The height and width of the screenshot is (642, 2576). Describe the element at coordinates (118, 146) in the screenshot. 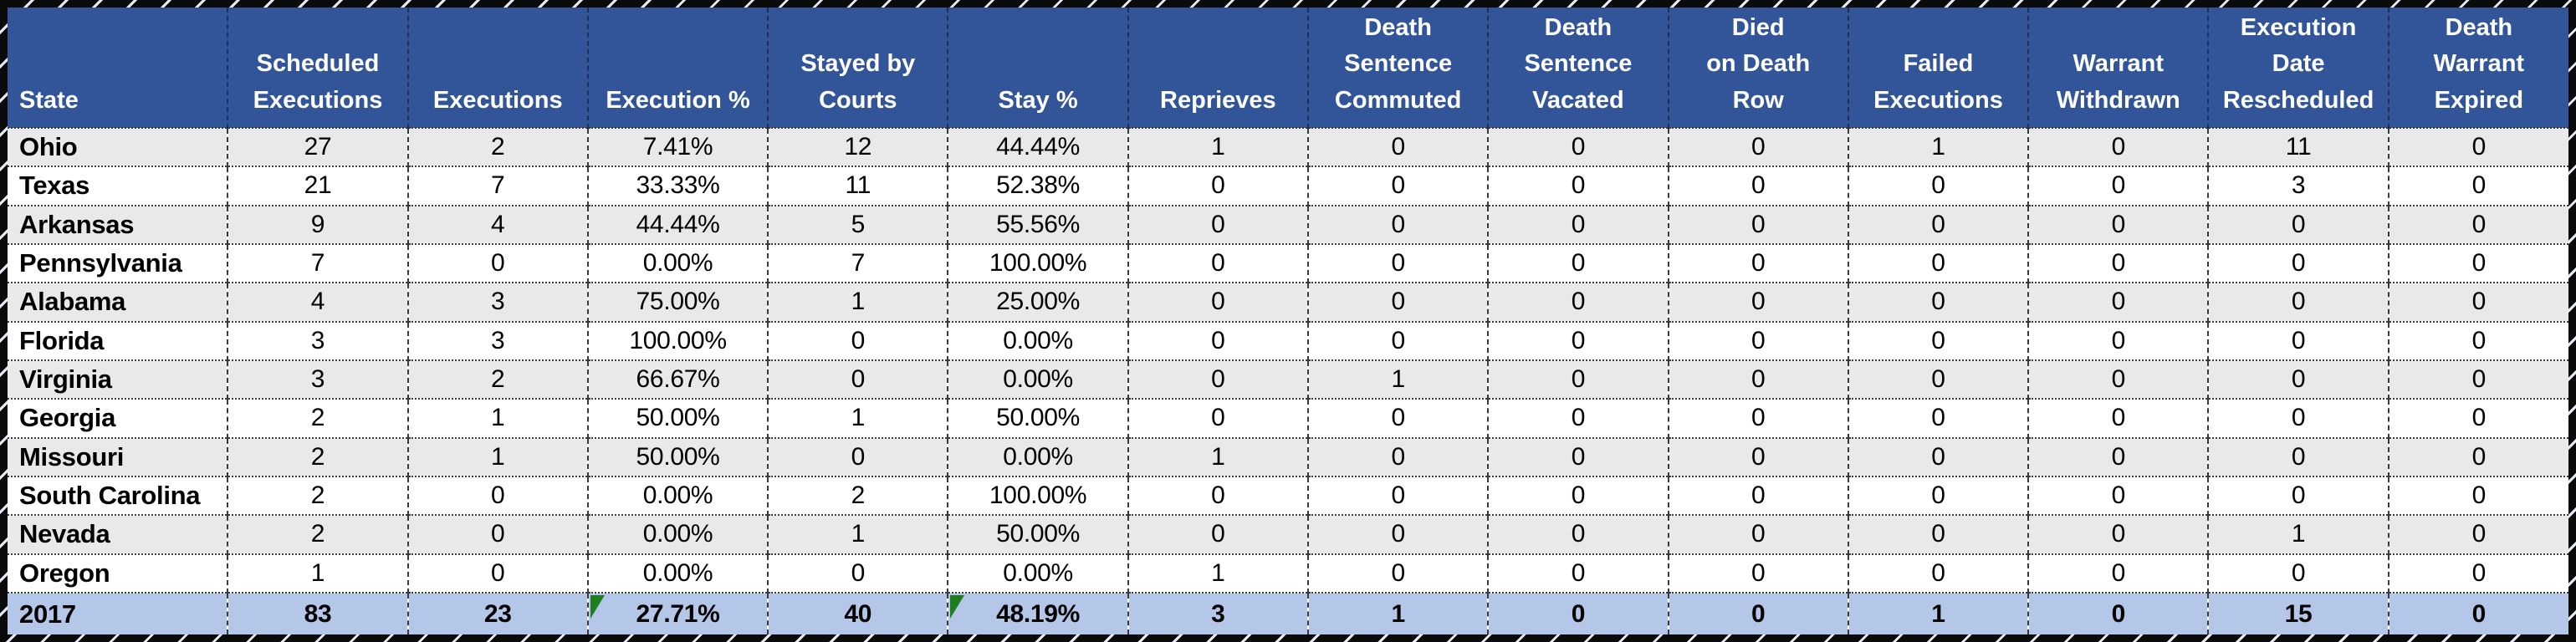

I see `state-cell: Ohio` at that location.